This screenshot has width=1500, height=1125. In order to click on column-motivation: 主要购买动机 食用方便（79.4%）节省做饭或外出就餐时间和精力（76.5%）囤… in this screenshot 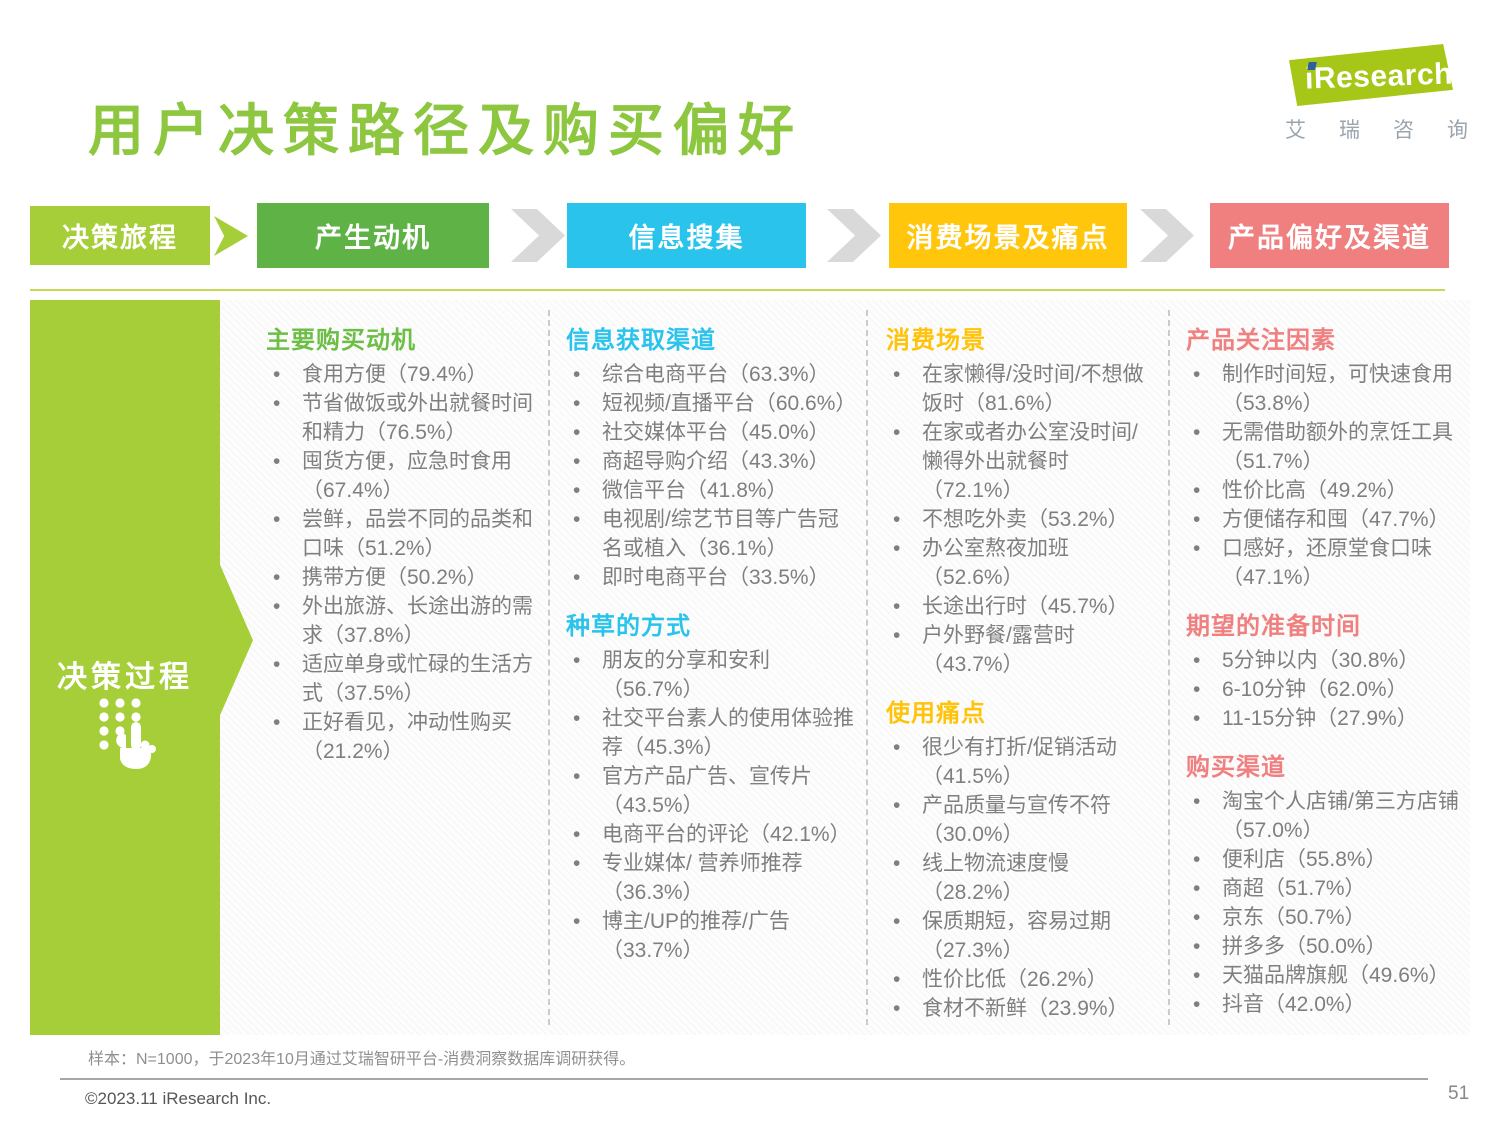, I will do `click(403, 550)`.